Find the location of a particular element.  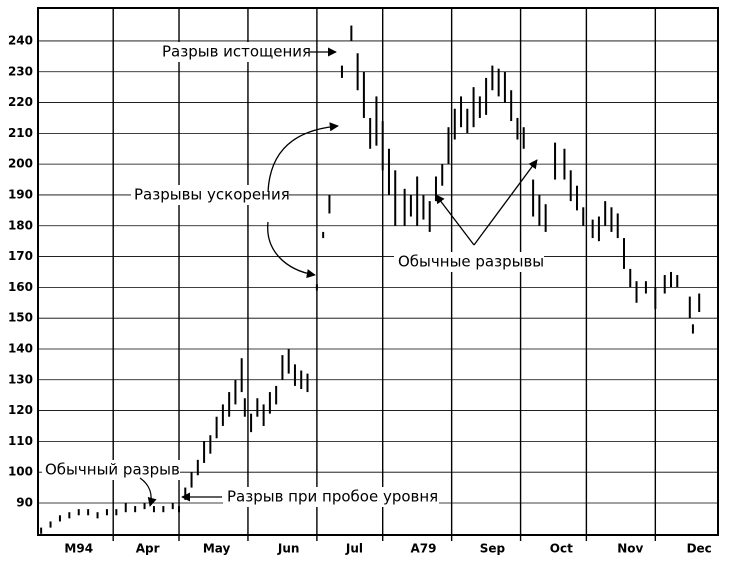

annotation: Обычные разрывы is located at coordinates (471, 262).